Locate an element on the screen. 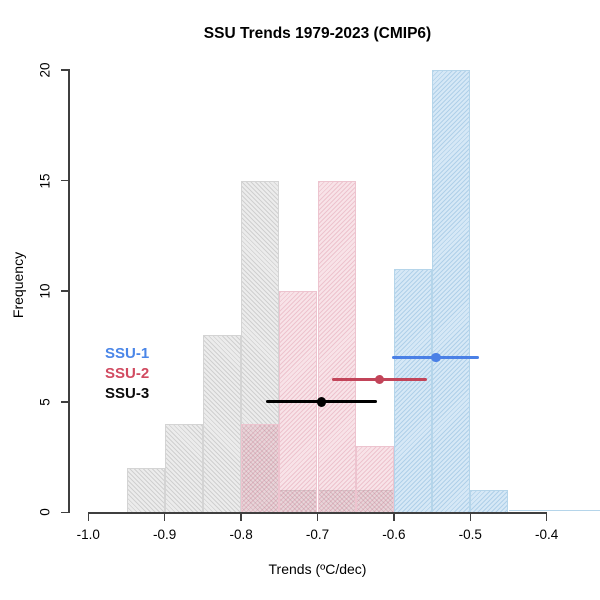 The image size is (600, 600). y-tick-label-5: 5 is located at coordinates (45, 401).